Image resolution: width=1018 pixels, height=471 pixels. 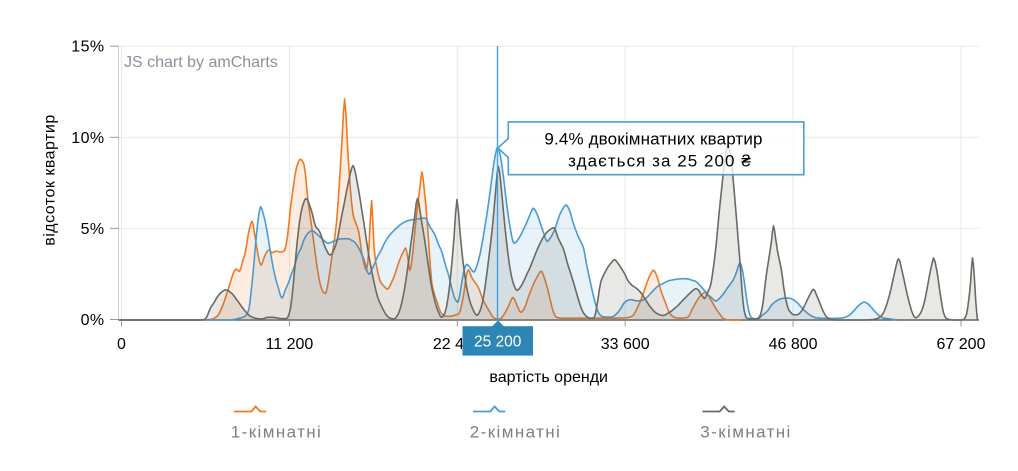 What do you see at coordinates (87, 138) in the screenshot?
I see `svg-text: 10%` at bounding box center [87, 138].